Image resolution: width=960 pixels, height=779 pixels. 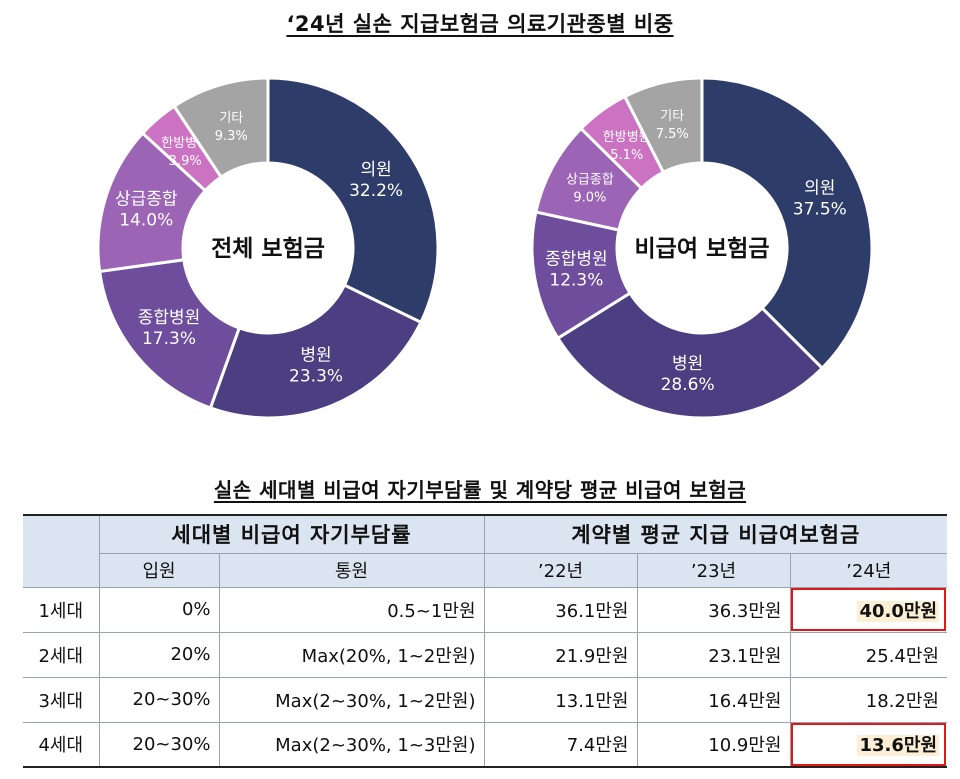 I want to click on corner-header, so click(x=61, y=551).